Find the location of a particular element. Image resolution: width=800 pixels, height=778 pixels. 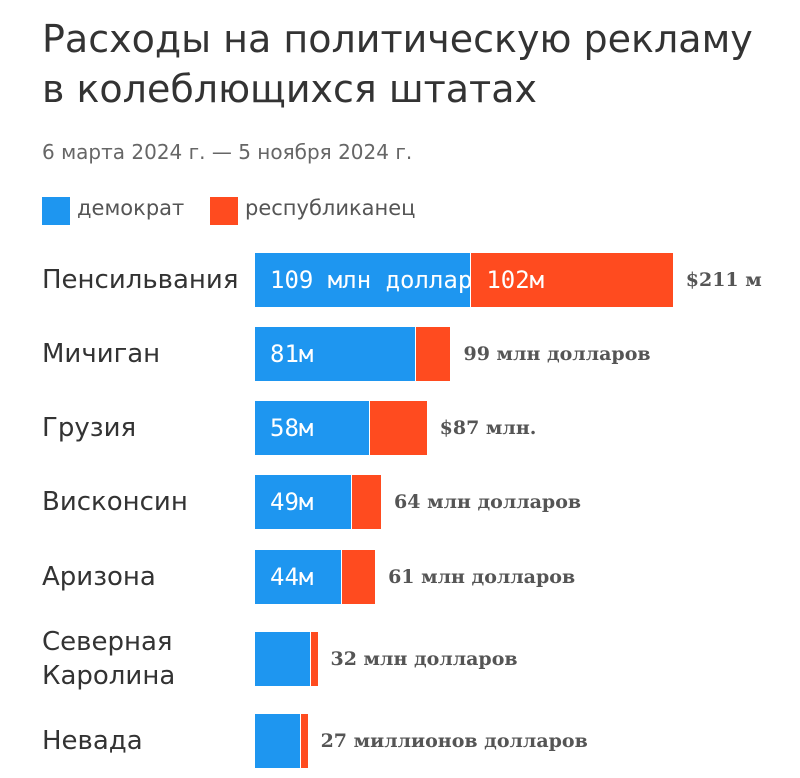

chart-subtitle: 6 марта 2024 г. — 5 ноября 2024 г. is located at coordinates (227, 152).